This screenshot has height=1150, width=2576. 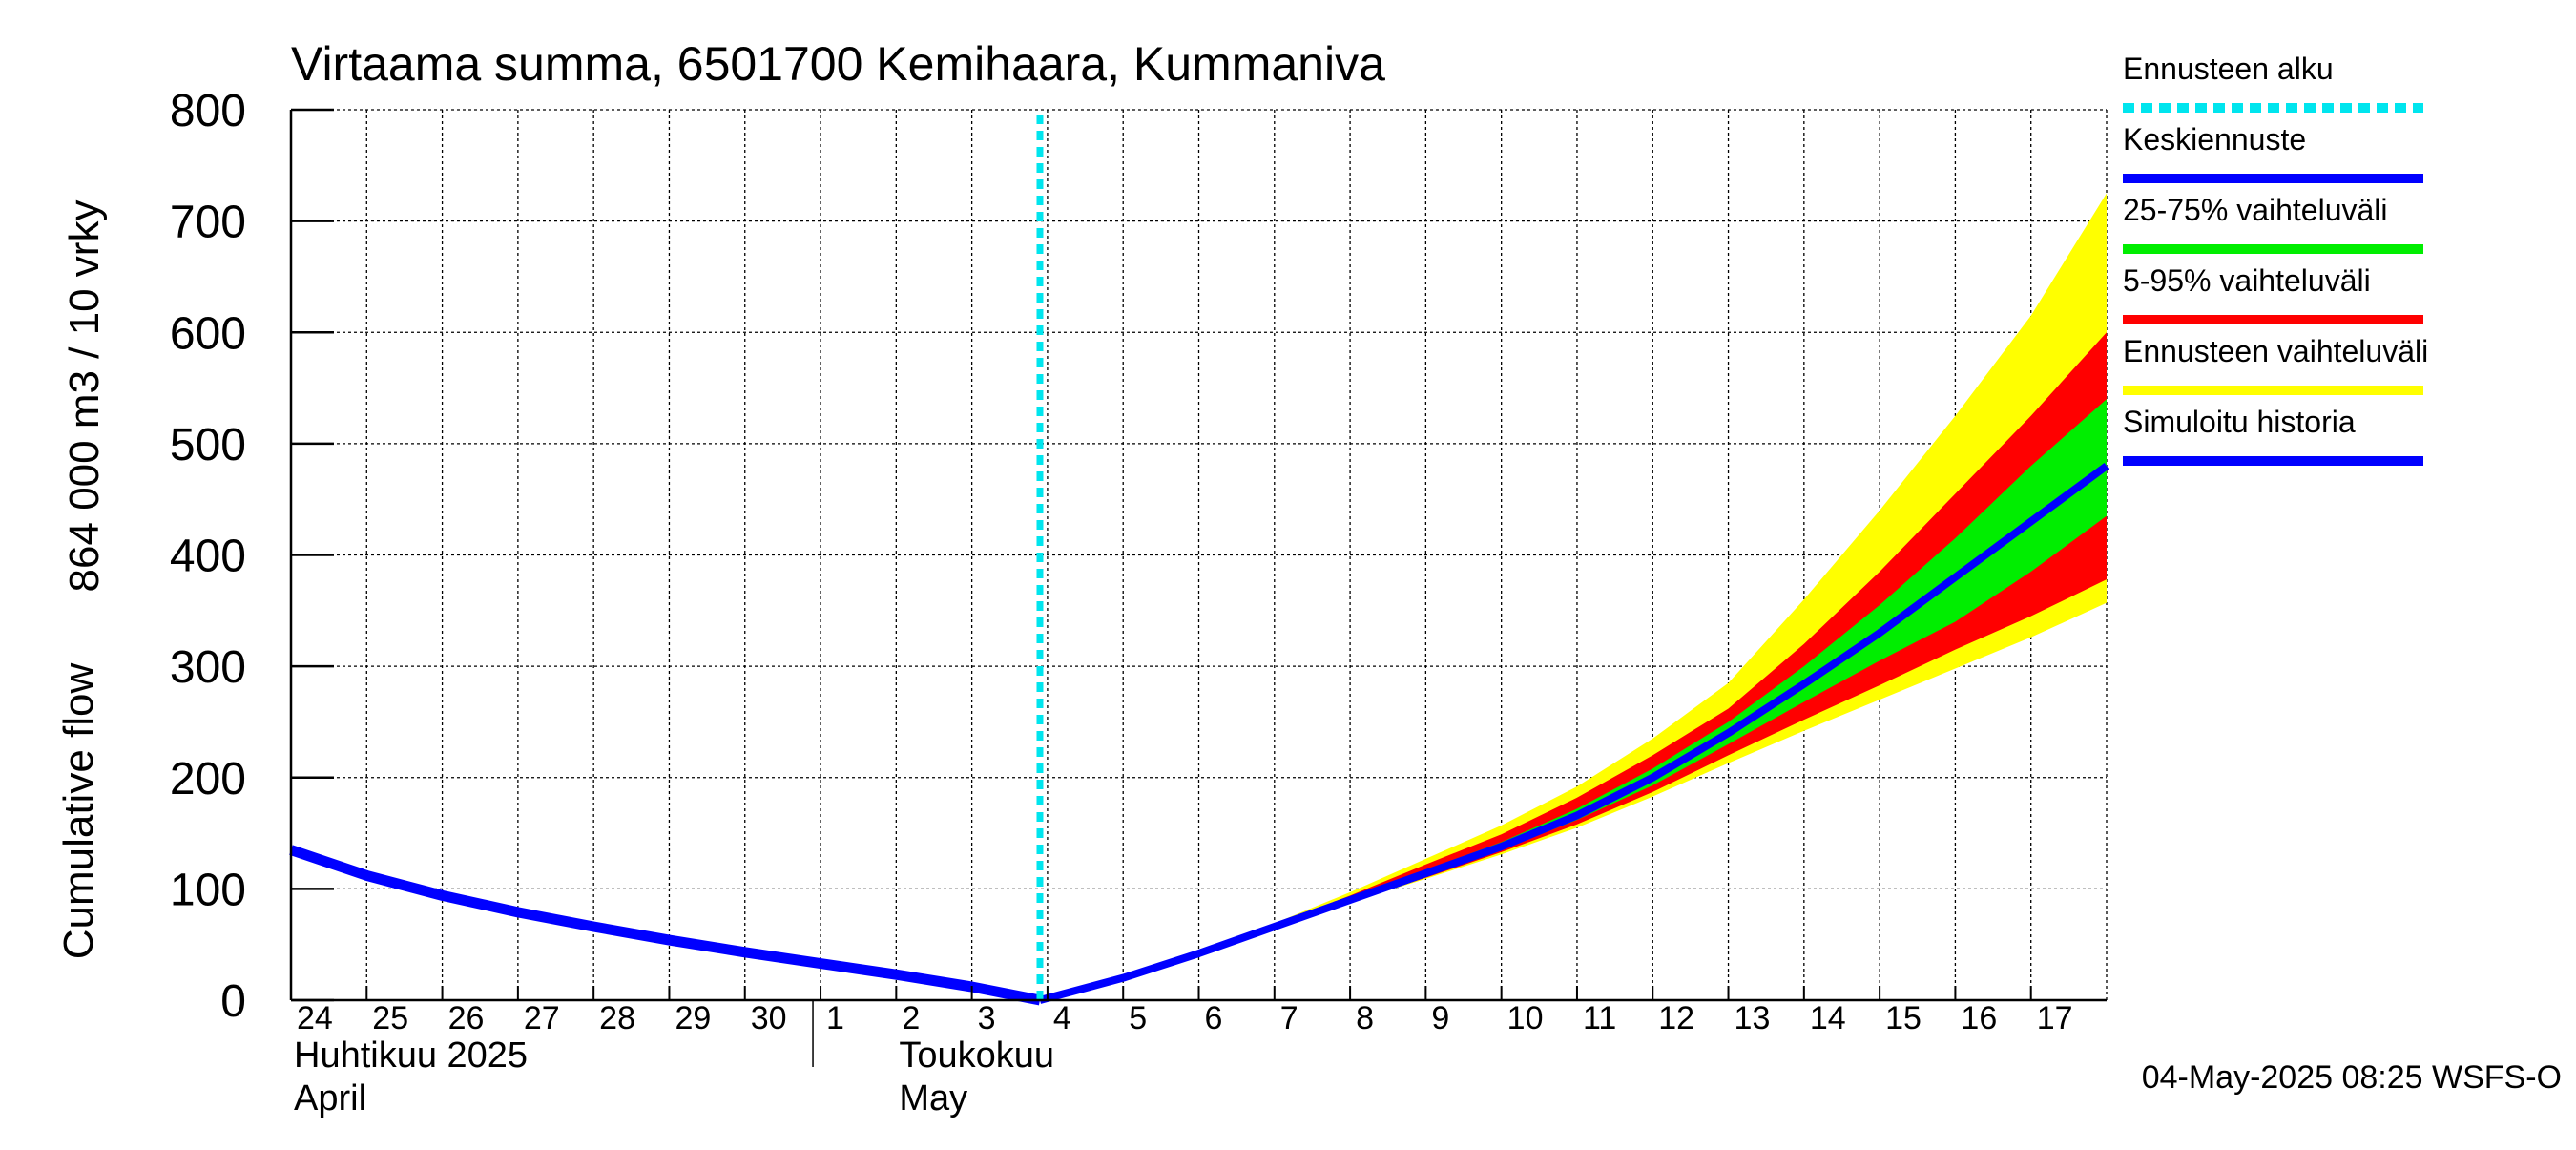 What do you see at coordinates (976, 1055) in the screenshot?
I see `month-label: Toukokuu` at bounding box center [976, 1055].